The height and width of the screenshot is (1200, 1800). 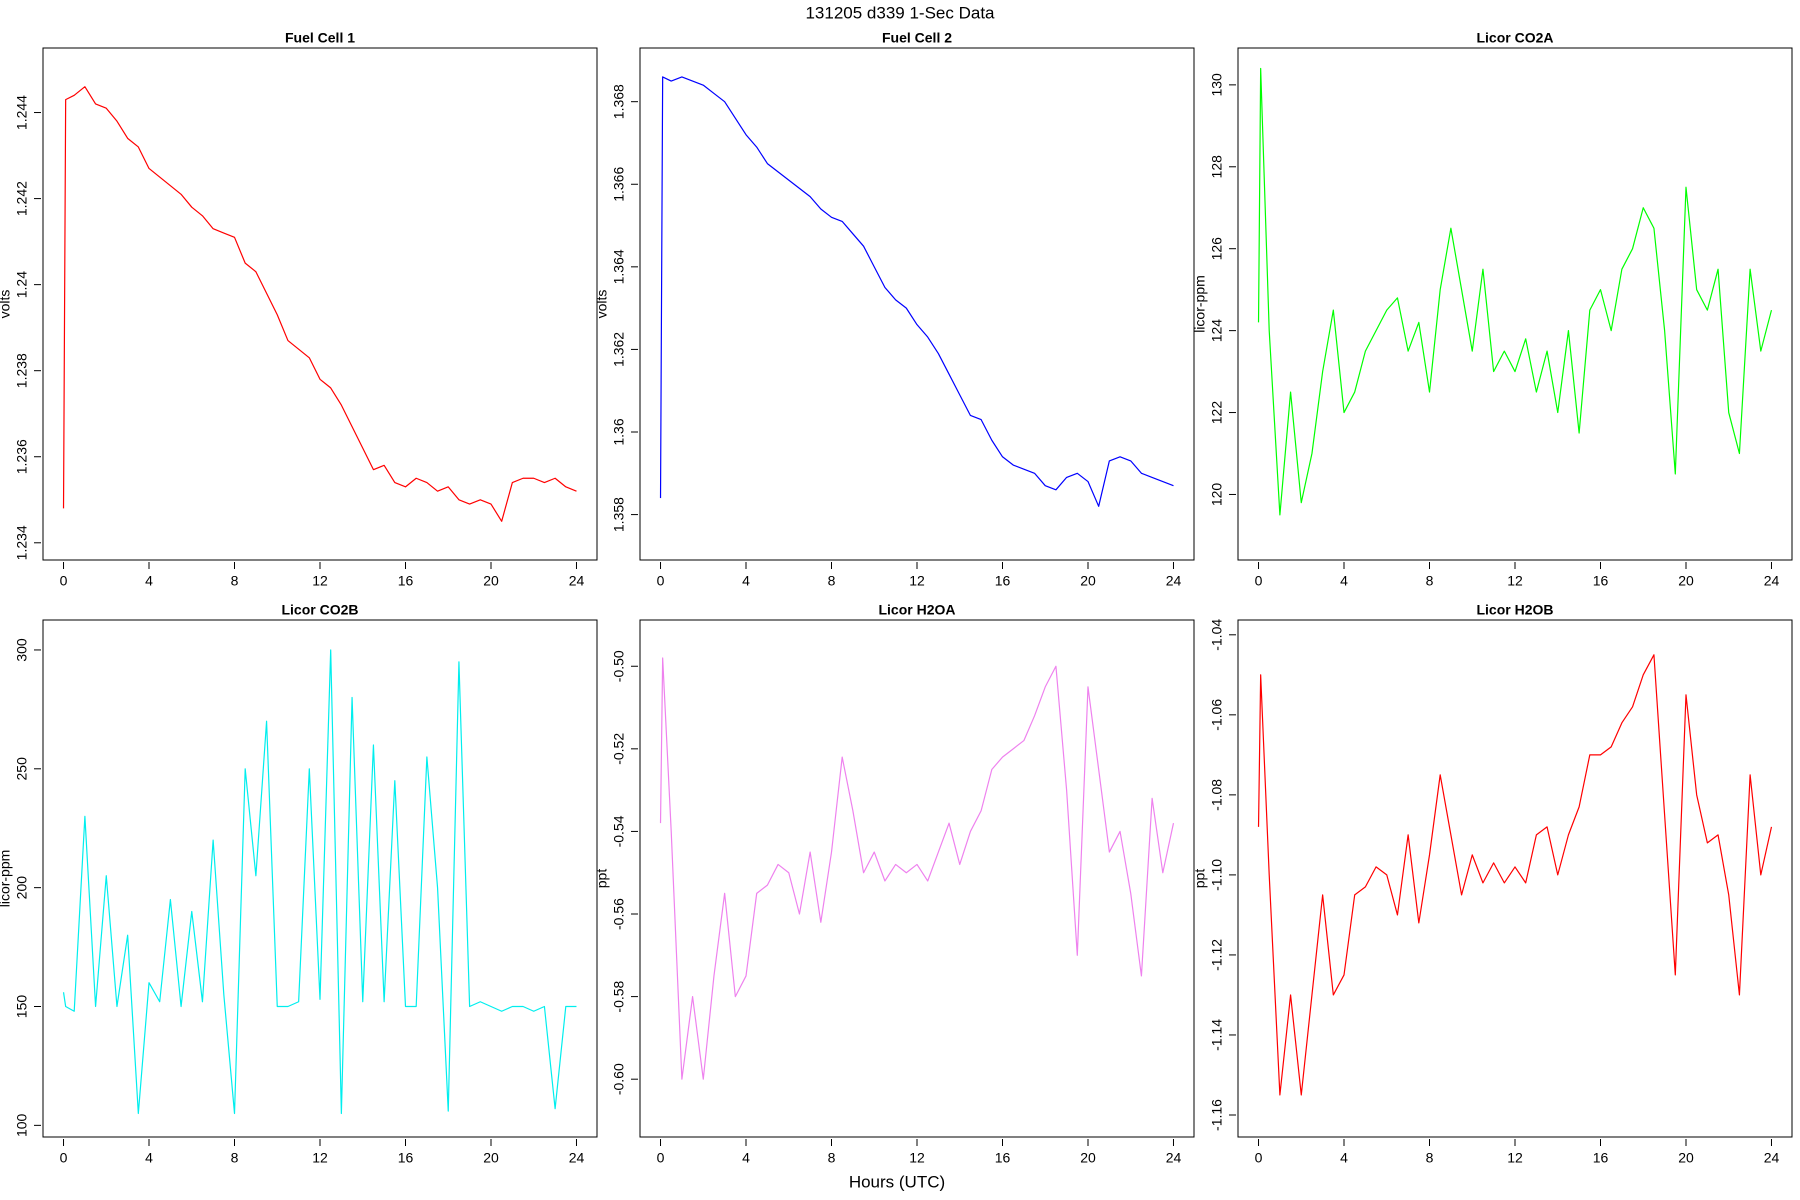 I want to click on y-tick-label: 1.234, so click(x=22, y=542).